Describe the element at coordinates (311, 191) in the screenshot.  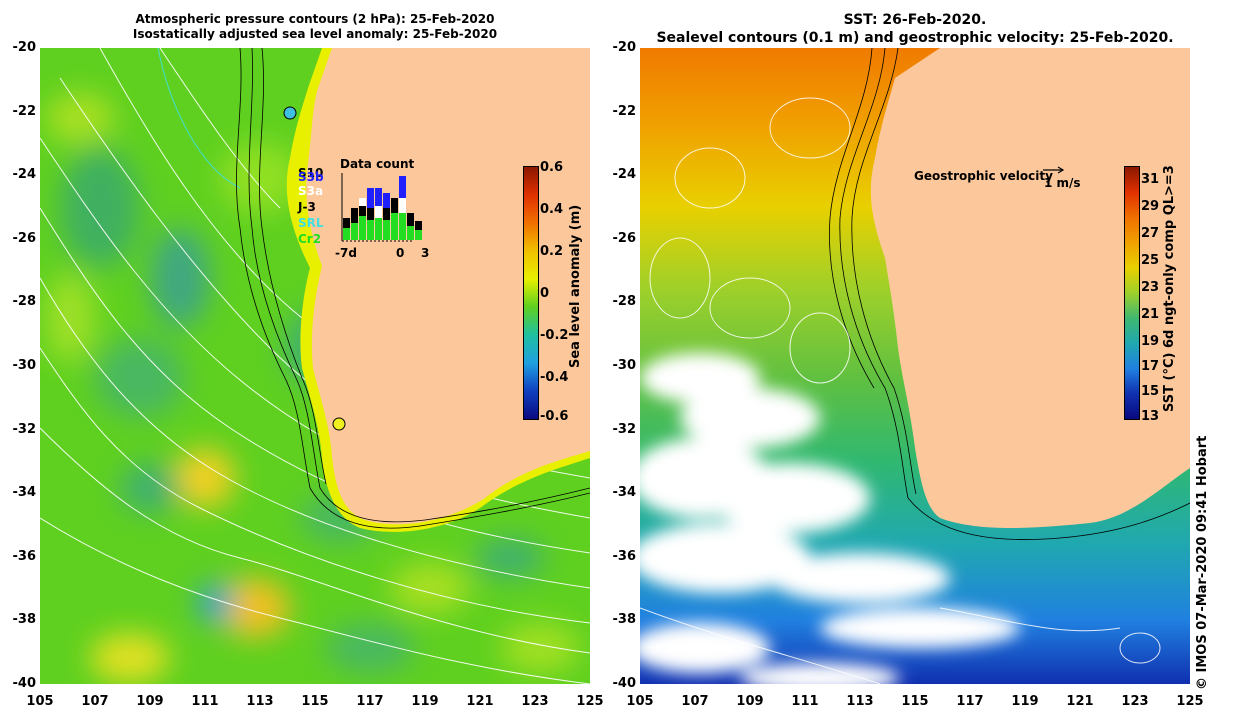
I see `satellite-label-s3a: S3a` at that location.